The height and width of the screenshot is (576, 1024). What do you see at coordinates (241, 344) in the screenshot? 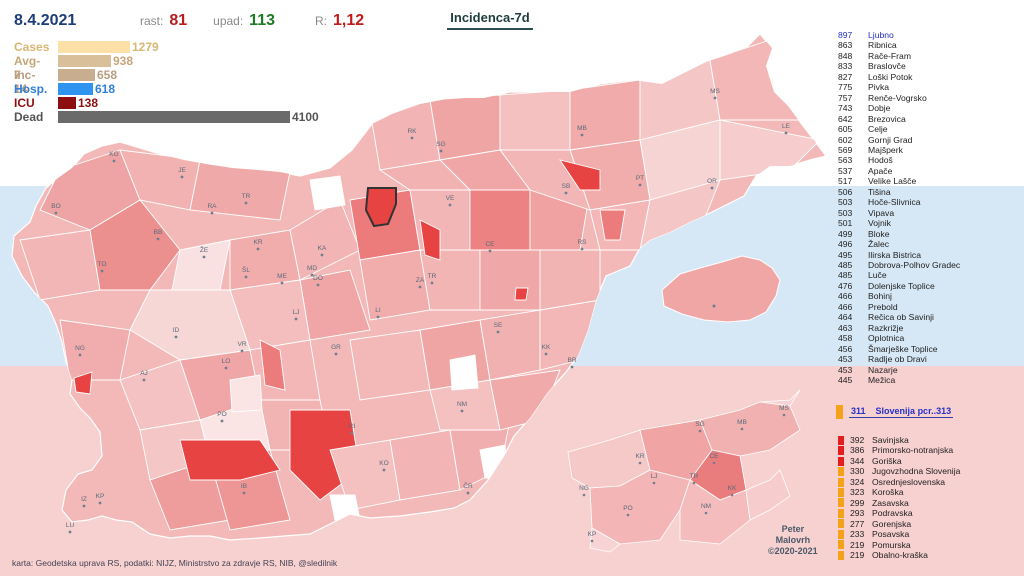
I see `city-label: VR` at bounding box center [241, 344].